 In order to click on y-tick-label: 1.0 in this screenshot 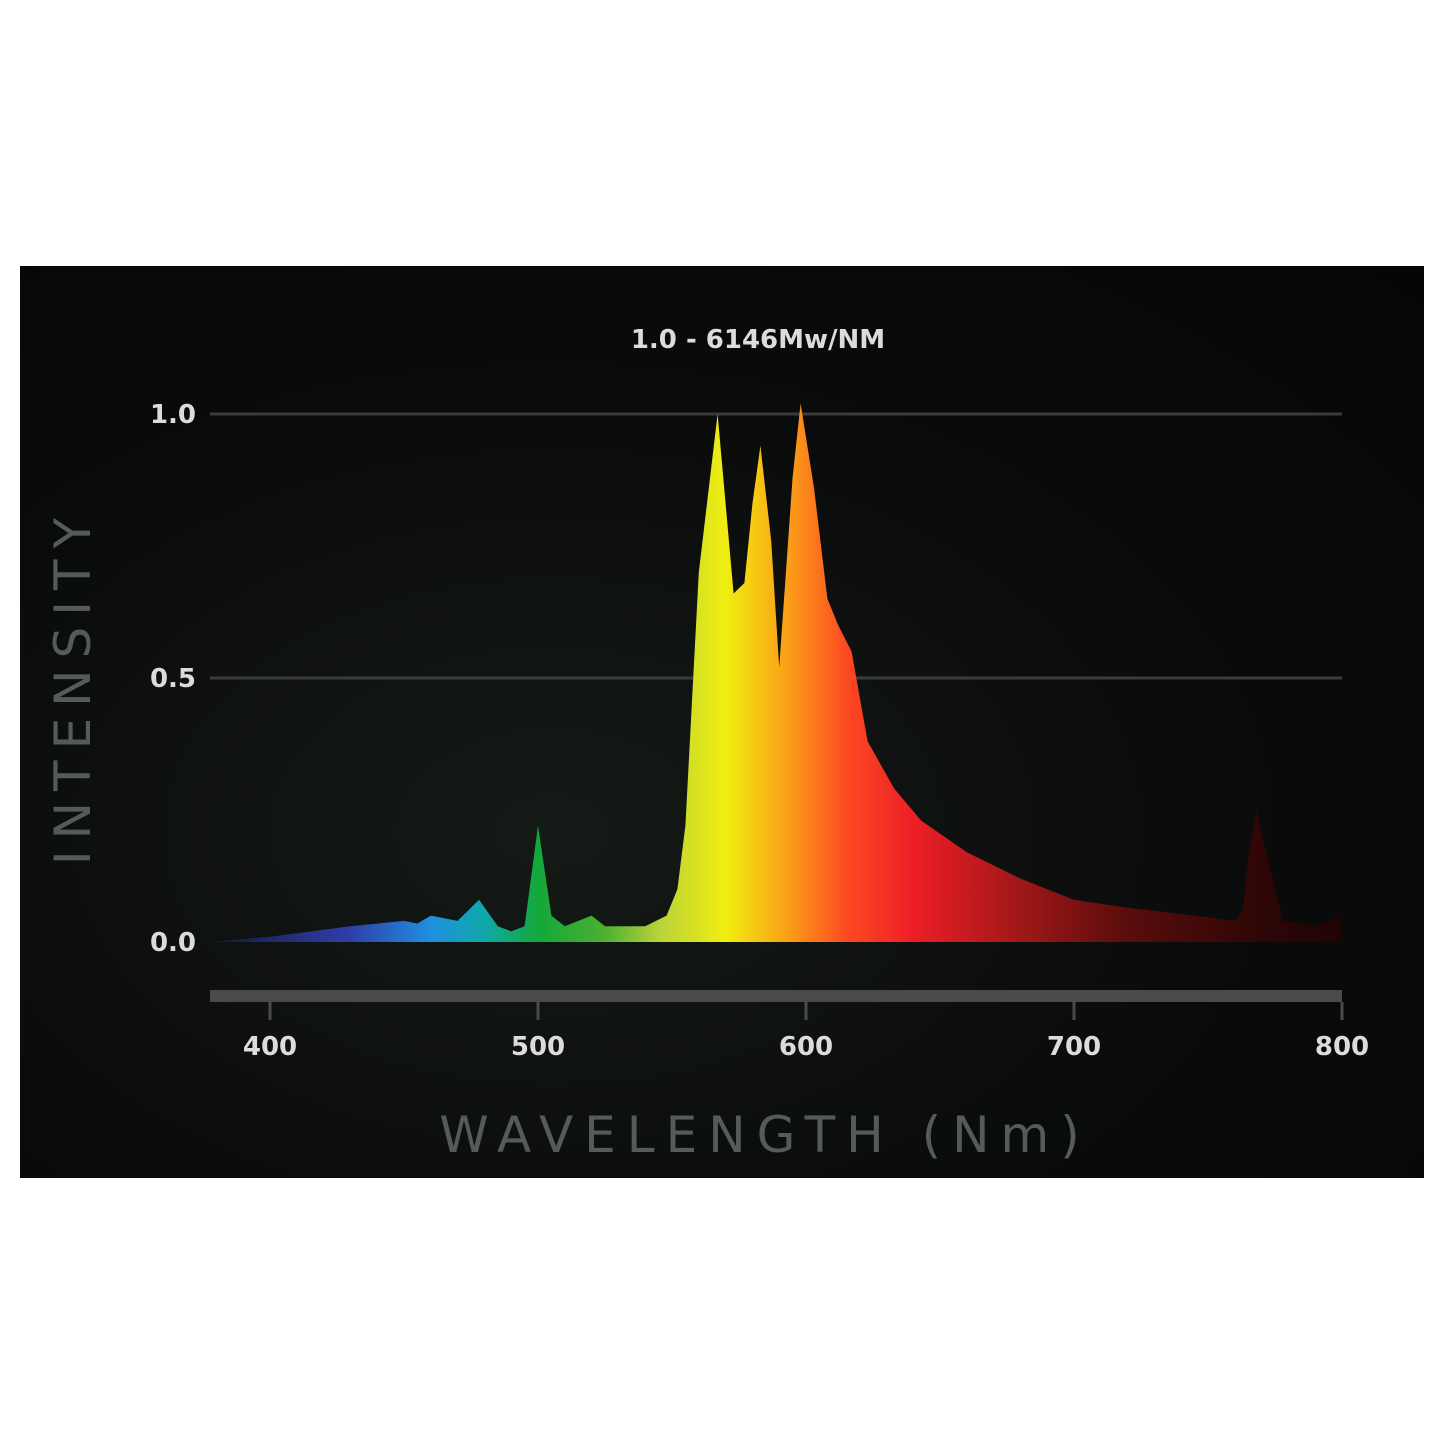, I will do `click(173, 415)`.